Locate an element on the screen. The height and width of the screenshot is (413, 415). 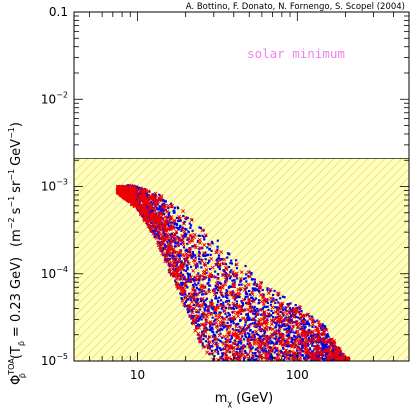
y-label-unit-gev-exp: −1 is located at coordinates (11, 133).